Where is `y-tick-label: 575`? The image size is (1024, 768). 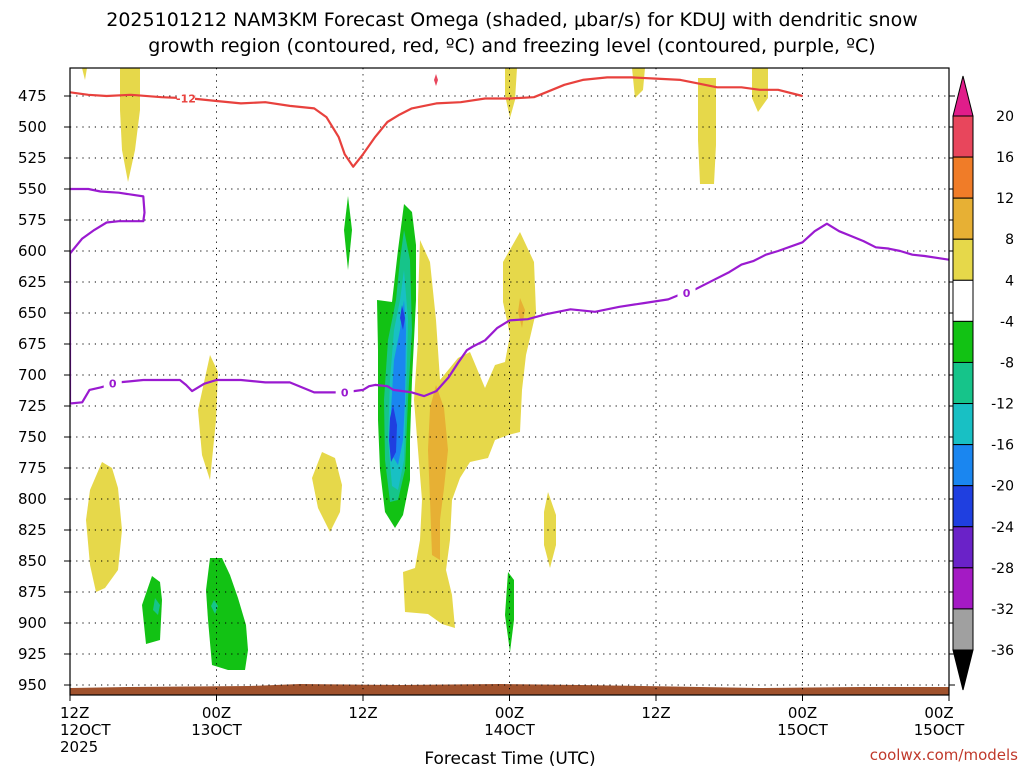 y-tick-label: 575 is located at coordinates (32, 220).